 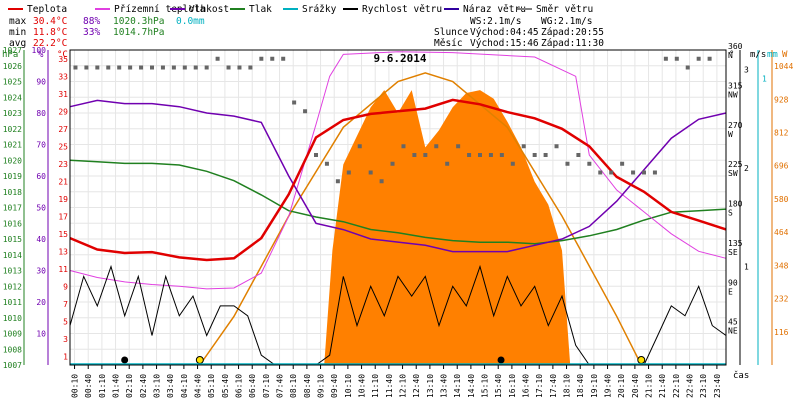 What do you see at coordinates (65, 304) in the screenshot?
I see `y-tick-temperature: 7` at bounding box center [65, 304].